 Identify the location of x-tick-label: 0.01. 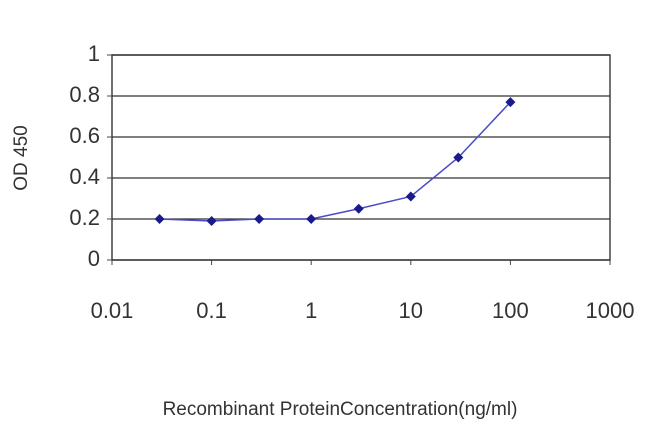
(112, 310).